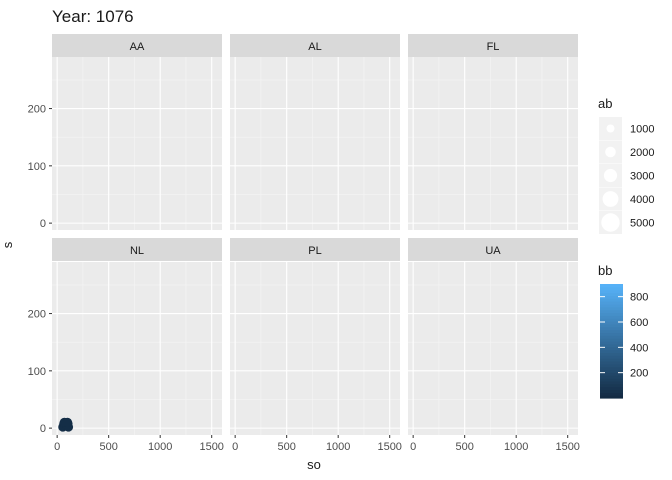 The width and height of the screenshot is (672, 480). Describe the element at coordinates (642, 177) in the screenshot. I see `size-legend-label: 3000` at that location.